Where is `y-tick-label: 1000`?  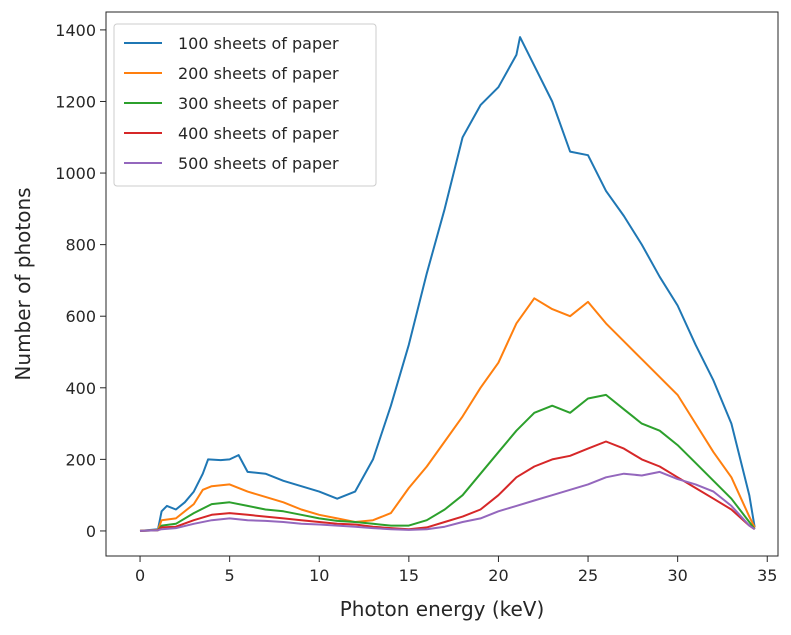
y-tick-label: 1000 is located at coordinates (75, 173).